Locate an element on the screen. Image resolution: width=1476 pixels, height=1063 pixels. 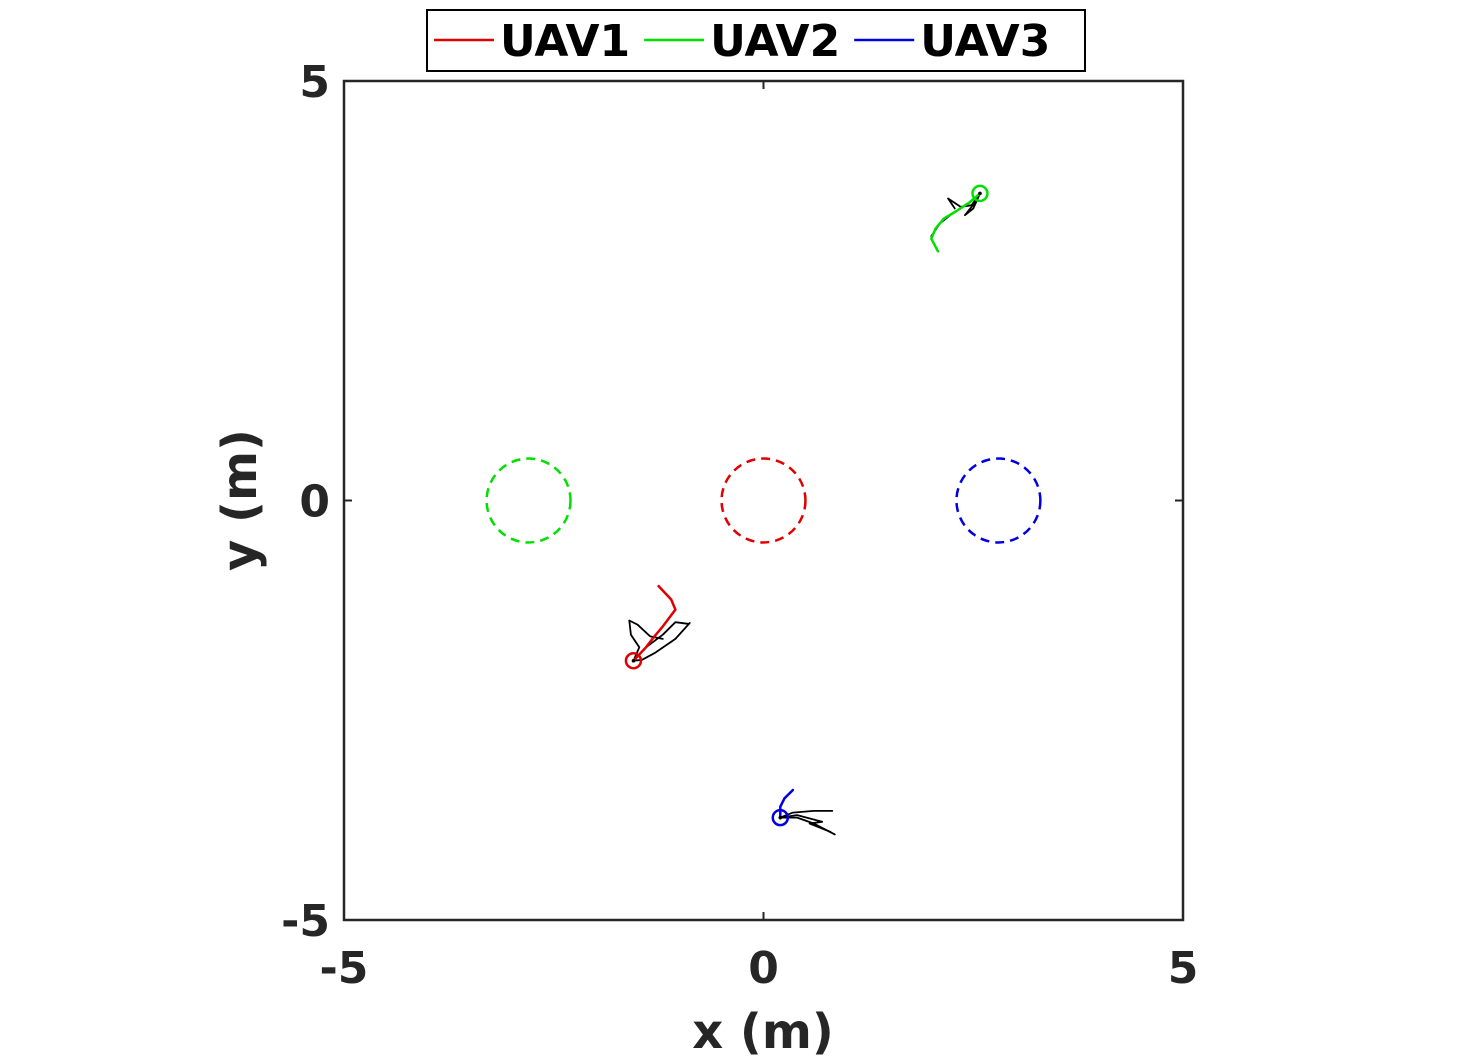
goal-circle-uav1 is located at coordinates (763, 500).